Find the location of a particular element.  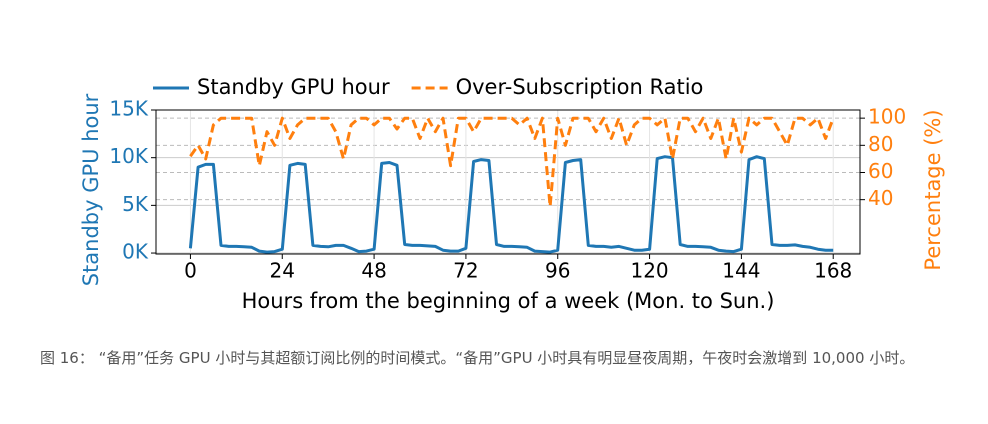

y2-tick-label: 100 is located at coordinates (887, 117).